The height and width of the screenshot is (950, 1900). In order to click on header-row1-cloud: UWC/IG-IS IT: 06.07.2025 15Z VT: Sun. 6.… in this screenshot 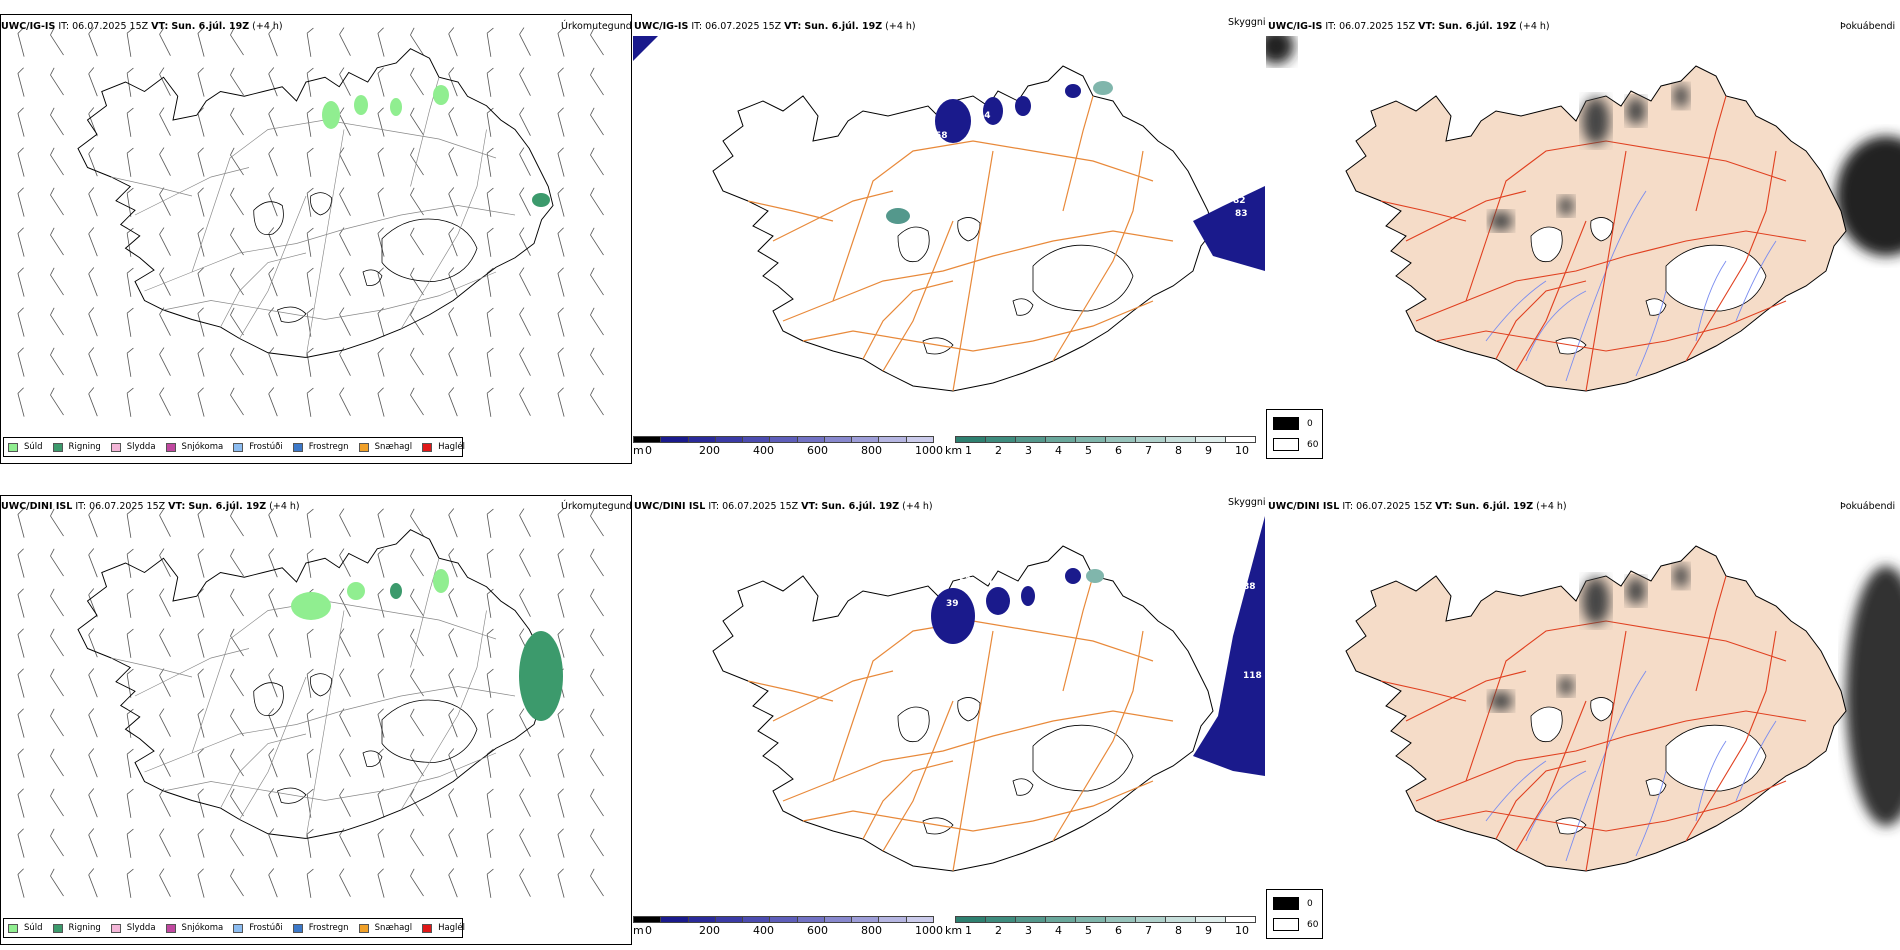, I will do `click(775, 26)`.